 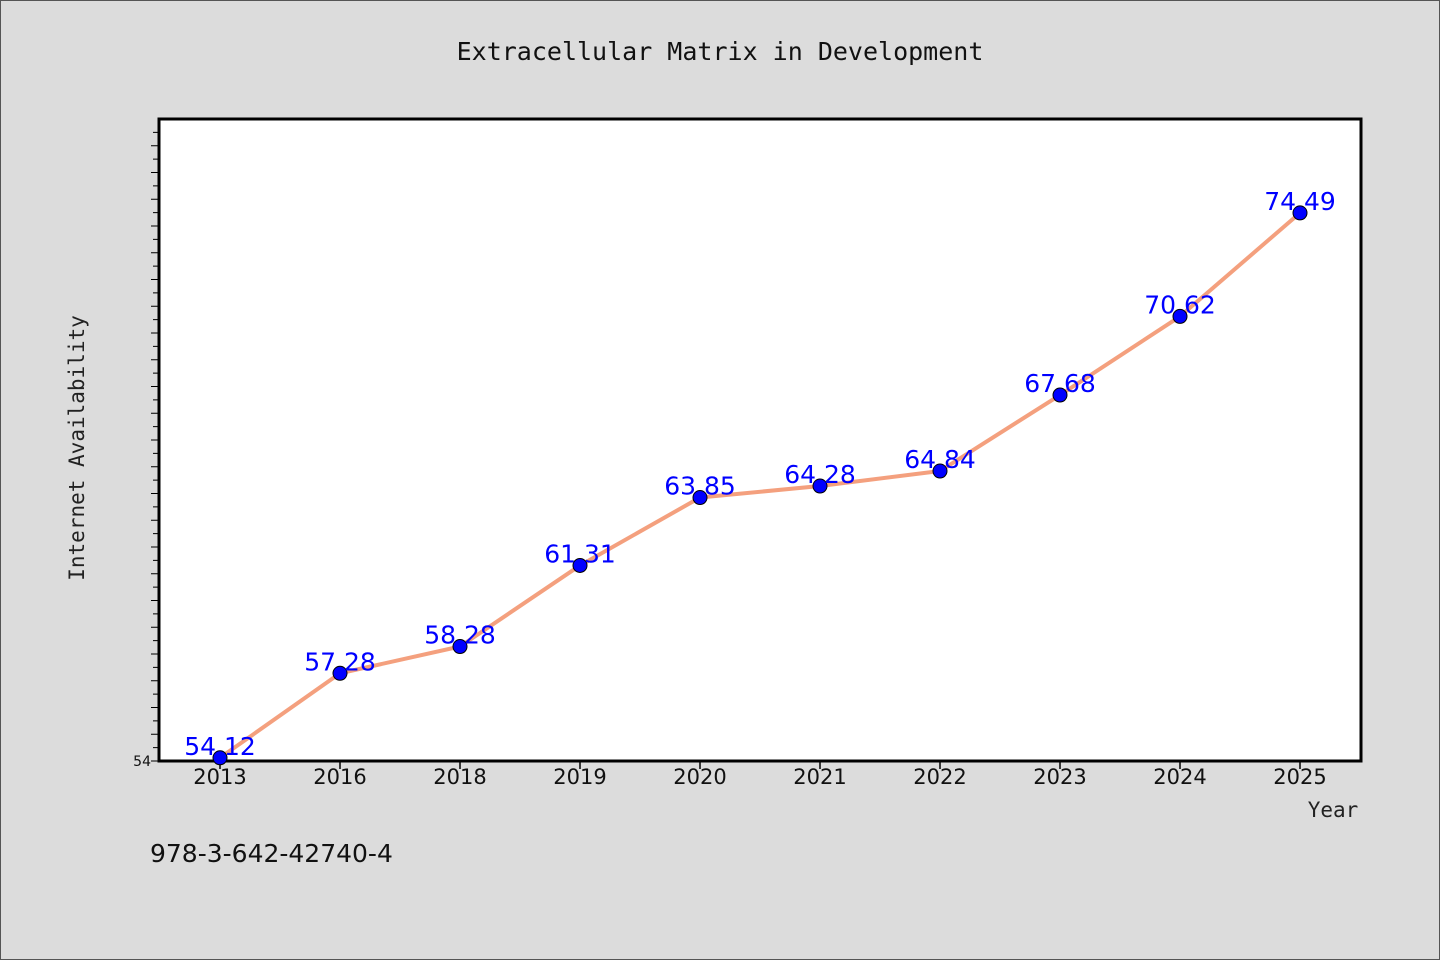 What do you see at coordinates (77, 448) in the screenshot?
I see `y-axis-label: Internet Availability` at bounding box center [77, 448].